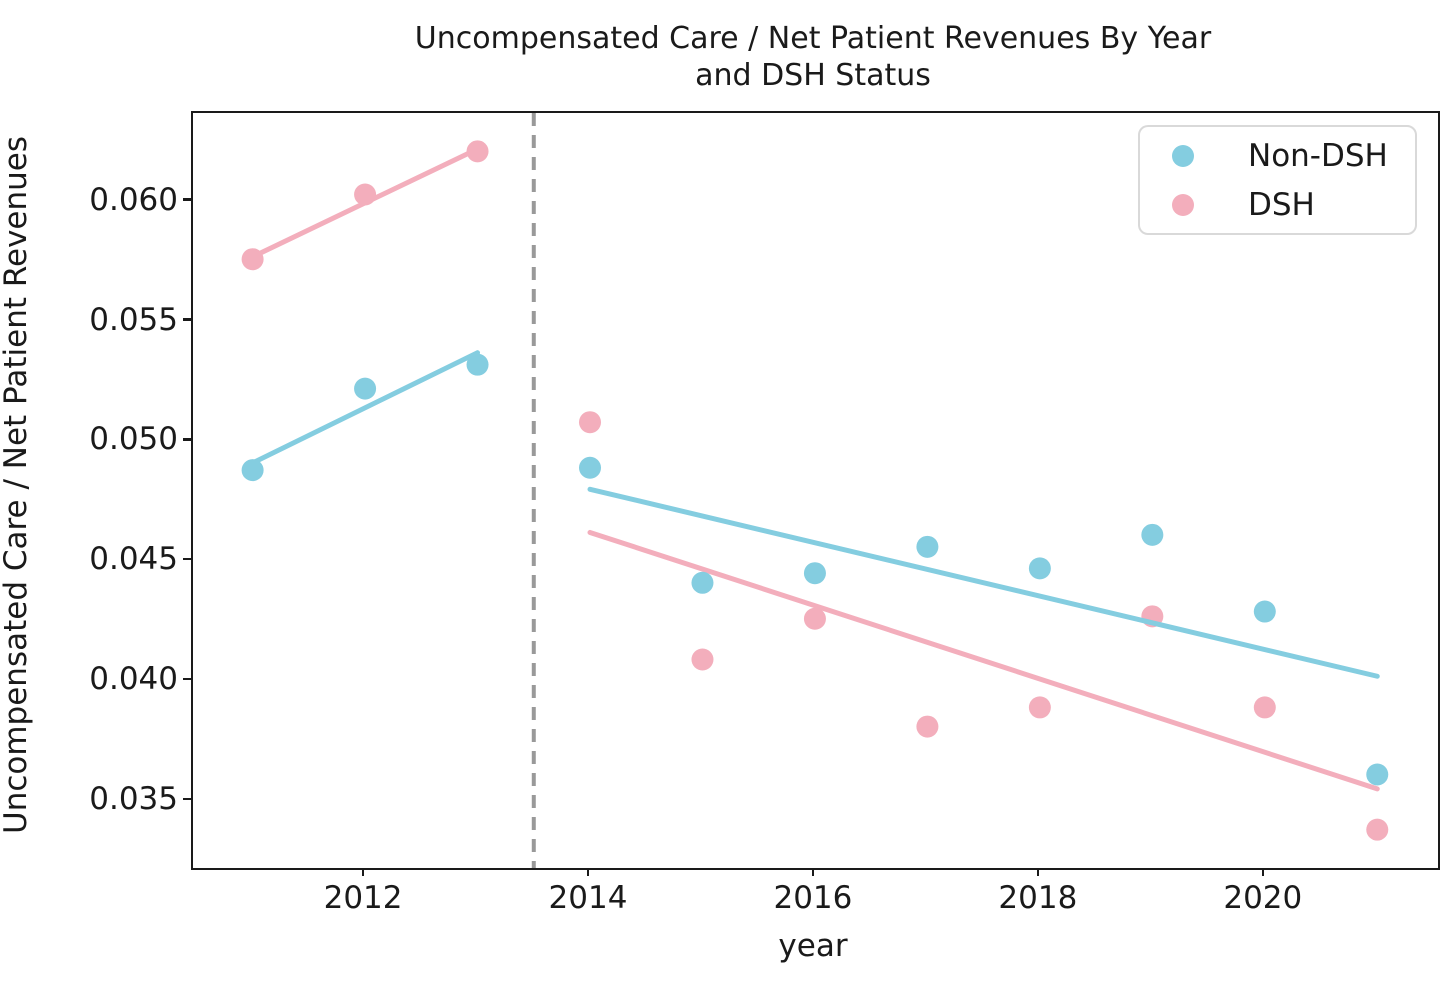 The height and width of the screenshot is (995, 1456). Describe the element at coordinates (1277, 180) in the screenshot. I see `legend: Non-DSH DSH` at that location.